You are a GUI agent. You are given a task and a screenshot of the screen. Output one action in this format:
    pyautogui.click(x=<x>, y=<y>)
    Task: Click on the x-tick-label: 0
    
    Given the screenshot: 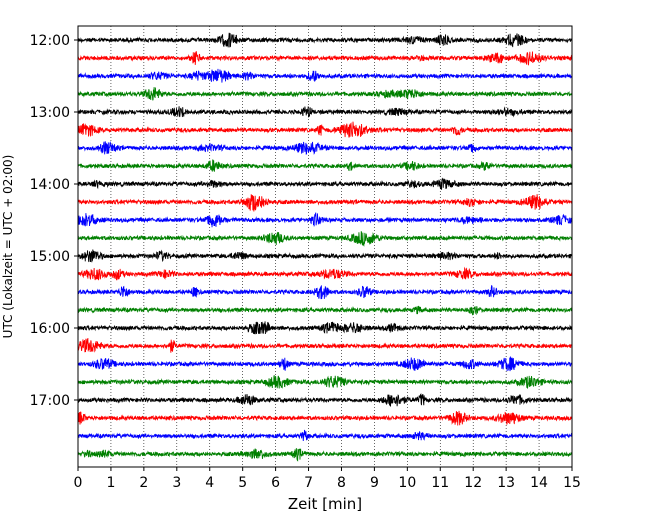 What is the action you would take?
    pyautogui.click(x=78, y=483)
    